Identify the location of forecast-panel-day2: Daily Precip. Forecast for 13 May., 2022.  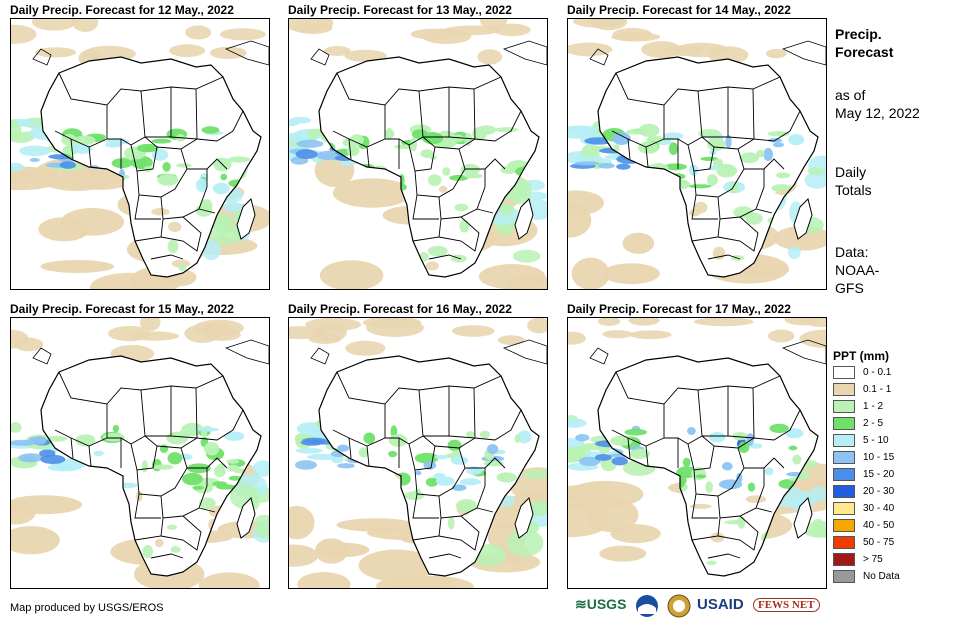
(428, 148).